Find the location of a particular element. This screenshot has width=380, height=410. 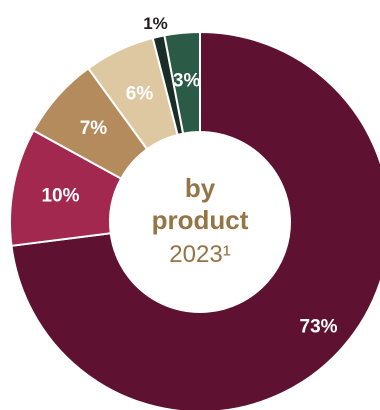

slice-label-5: 3% is located at coordinates (187, 81).